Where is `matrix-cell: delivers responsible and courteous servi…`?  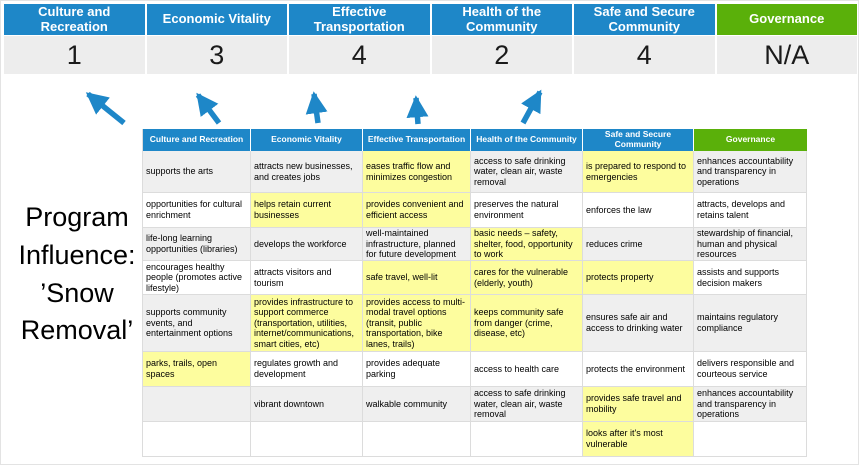 matrix-cell: delivers responsible and courteous servi… is located at coordinates (750, 369).